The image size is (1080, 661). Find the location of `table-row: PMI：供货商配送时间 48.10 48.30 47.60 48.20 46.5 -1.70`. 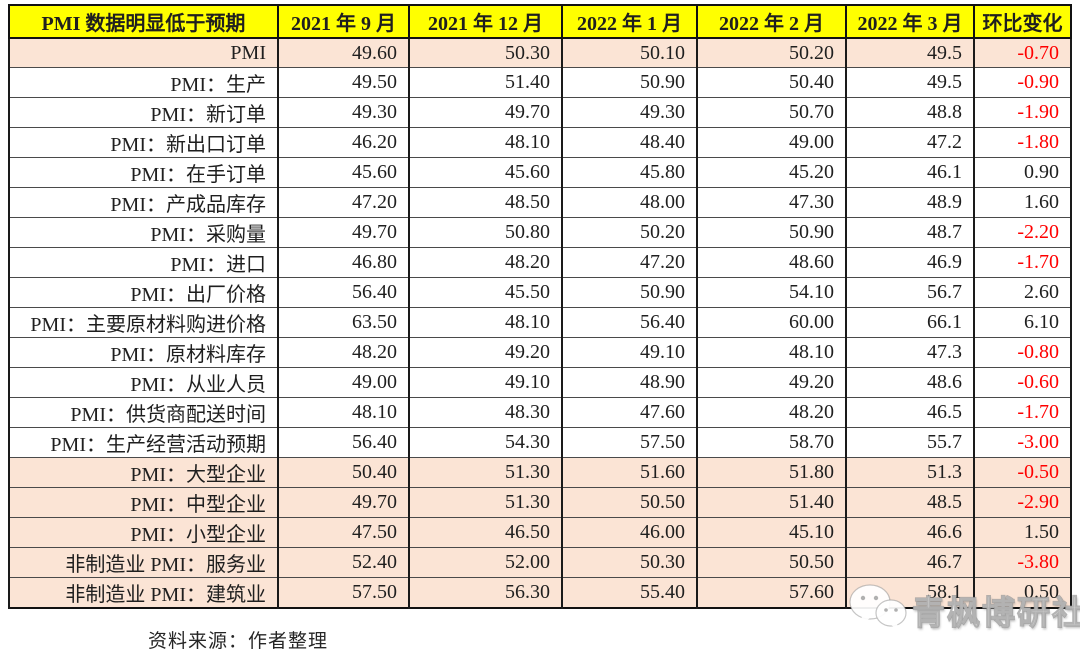

table-row: PMI：供货商配送时间 48.10 48.30 47.60 48.20 46.5 -1.70 is located at coordinates (540, 412).